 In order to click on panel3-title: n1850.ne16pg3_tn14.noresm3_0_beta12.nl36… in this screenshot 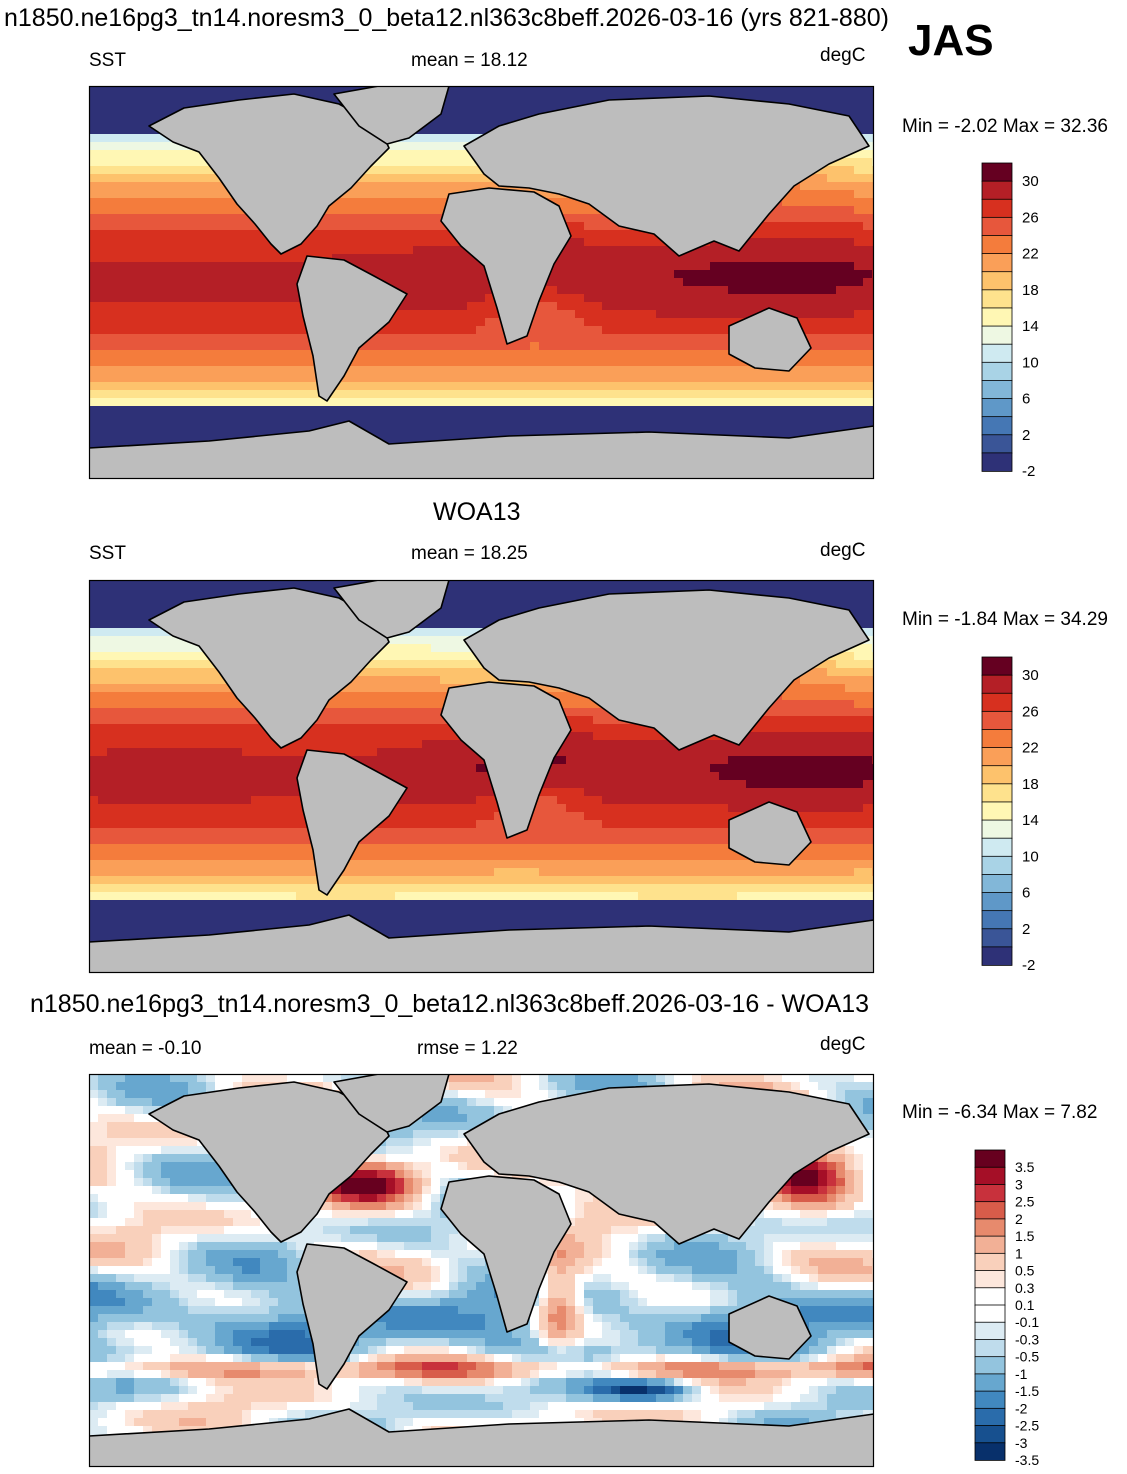, I will do `click(450, 1004)`.